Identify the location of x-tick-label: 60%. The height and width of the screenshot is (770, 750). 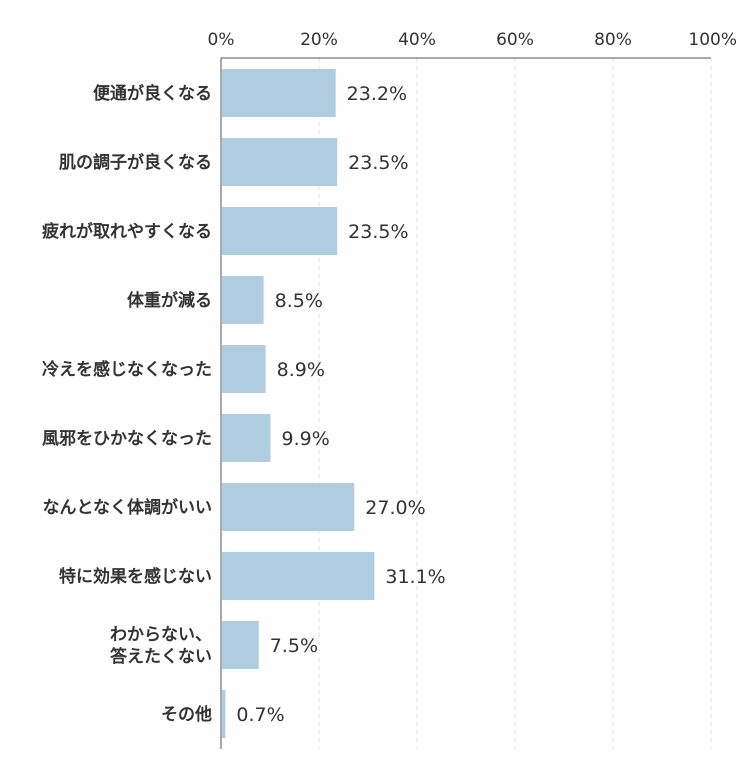
(515, 40).